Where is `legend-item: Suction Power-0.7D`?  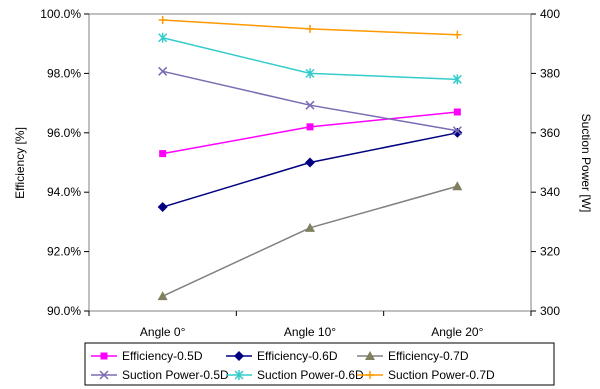
legend-item: Suction Power-0.7D is located at coordinates (426, 375).